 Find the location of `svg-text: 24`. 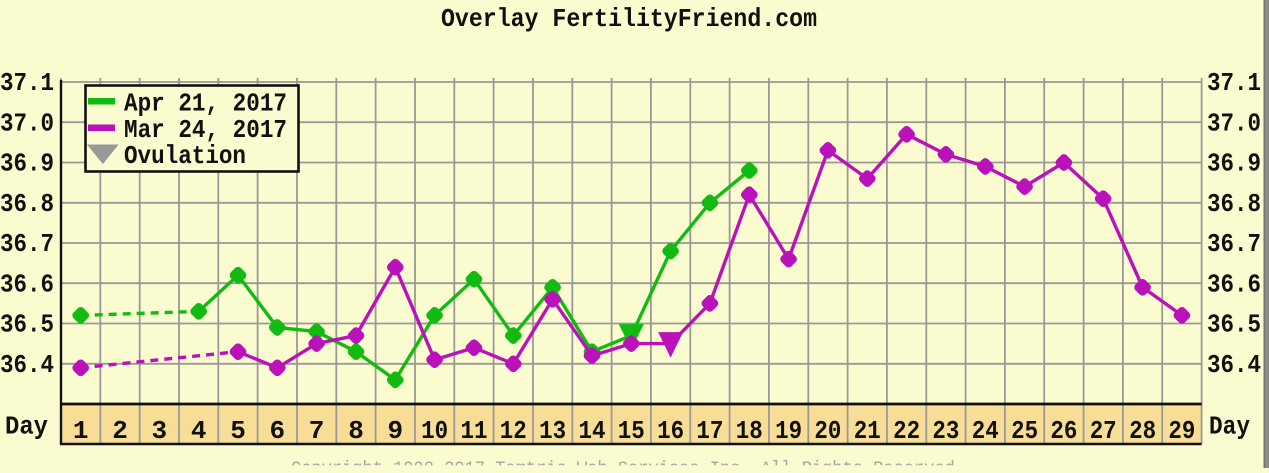

svg-text: 24 is located at coordinates (985, 431).